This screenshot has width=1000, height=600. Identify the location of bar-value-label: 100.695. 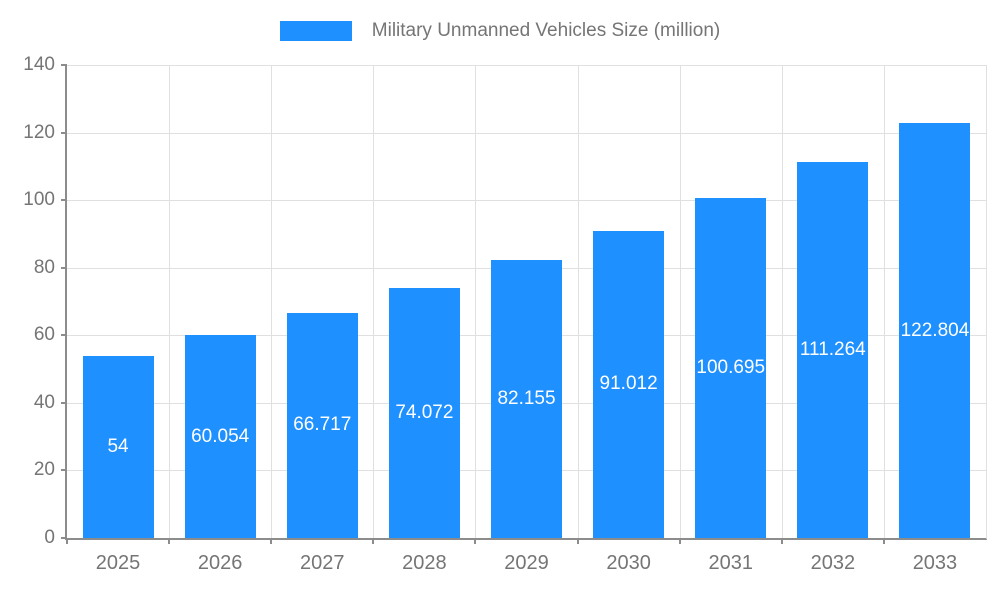
(731, 367).